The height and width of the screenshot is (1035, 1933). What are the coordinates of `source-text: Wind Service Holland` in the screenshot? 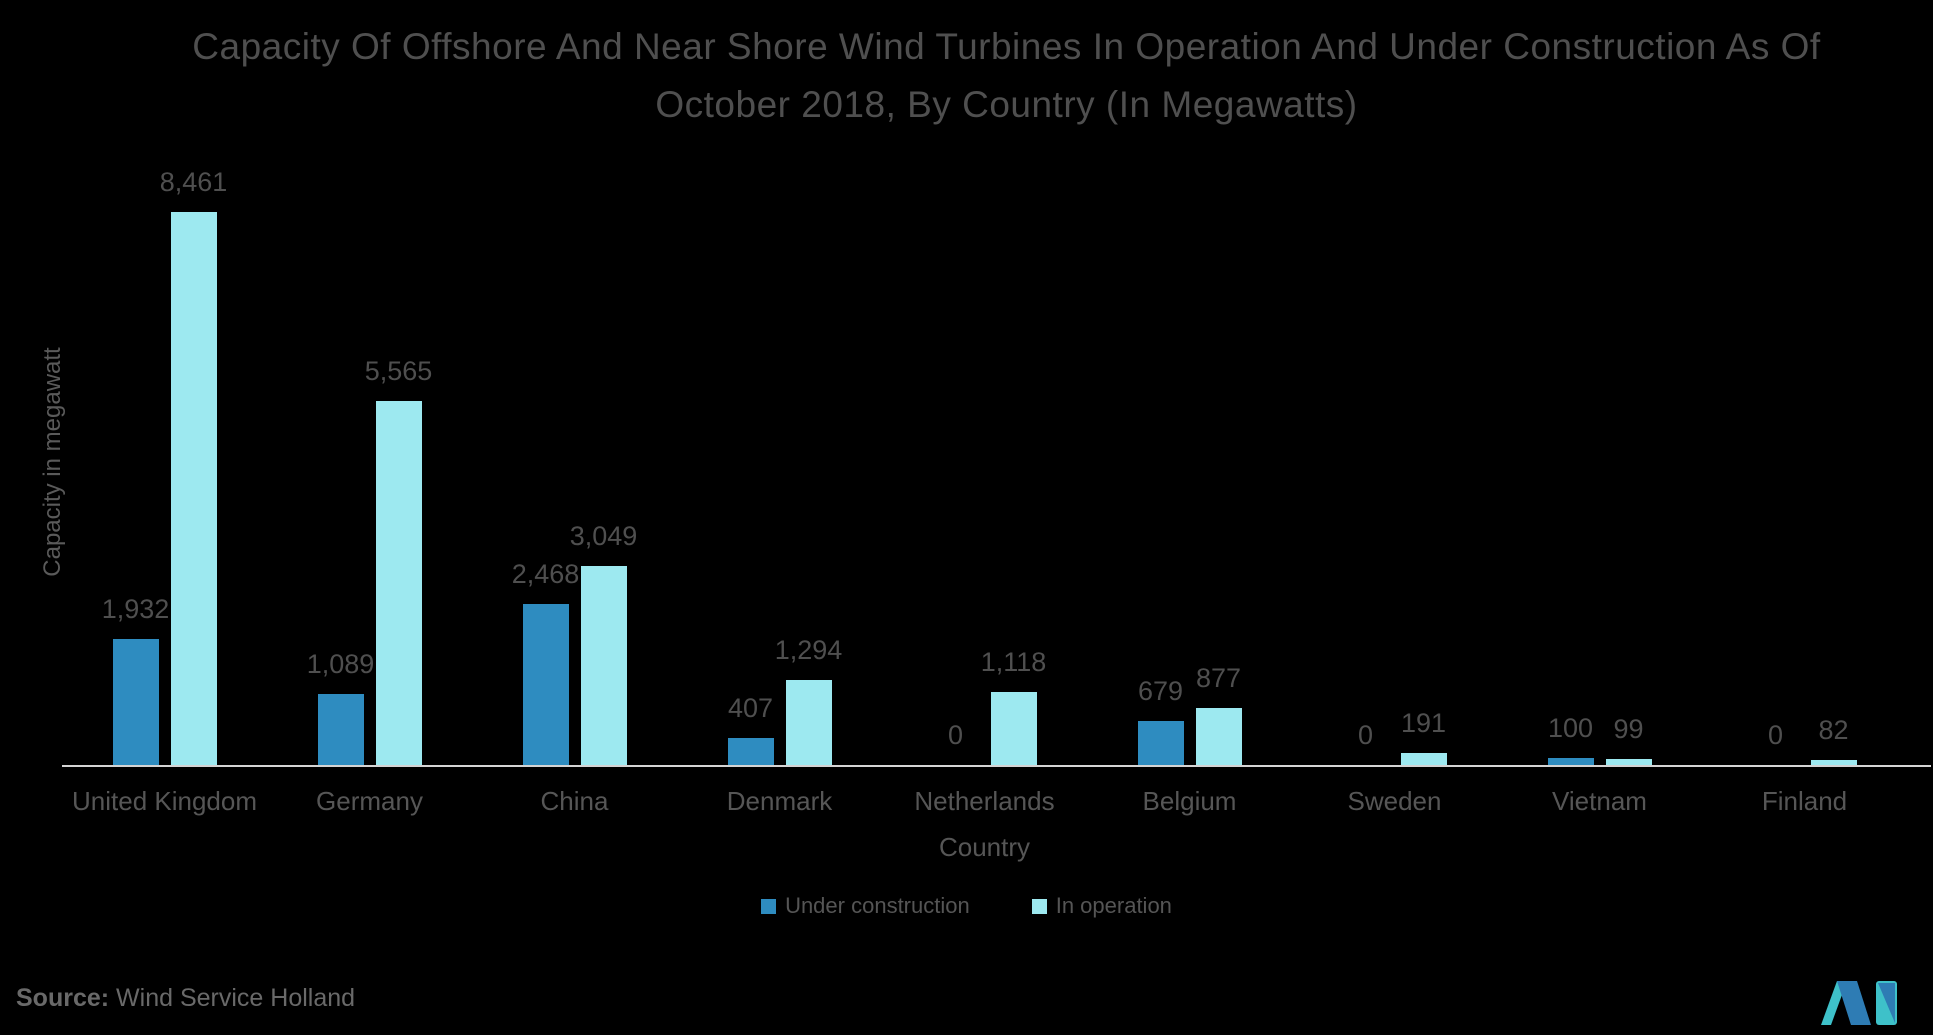 It's located at (236, 998).